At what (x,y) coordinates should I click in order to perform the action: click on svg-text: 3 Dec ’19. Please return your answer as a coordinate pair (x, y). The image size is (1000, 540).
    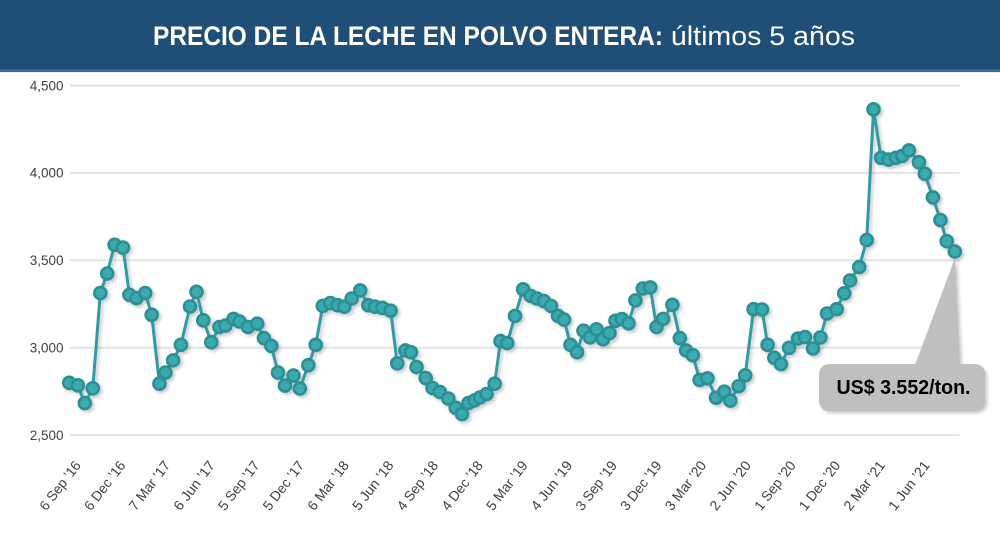
    Looking at the image, I should click on (641, 485).